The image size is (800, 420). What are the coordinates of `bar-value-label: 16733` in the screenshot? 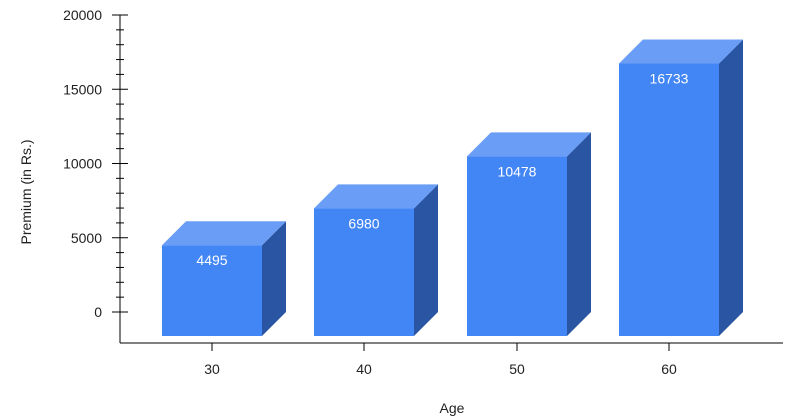 It's located at (669, 79).